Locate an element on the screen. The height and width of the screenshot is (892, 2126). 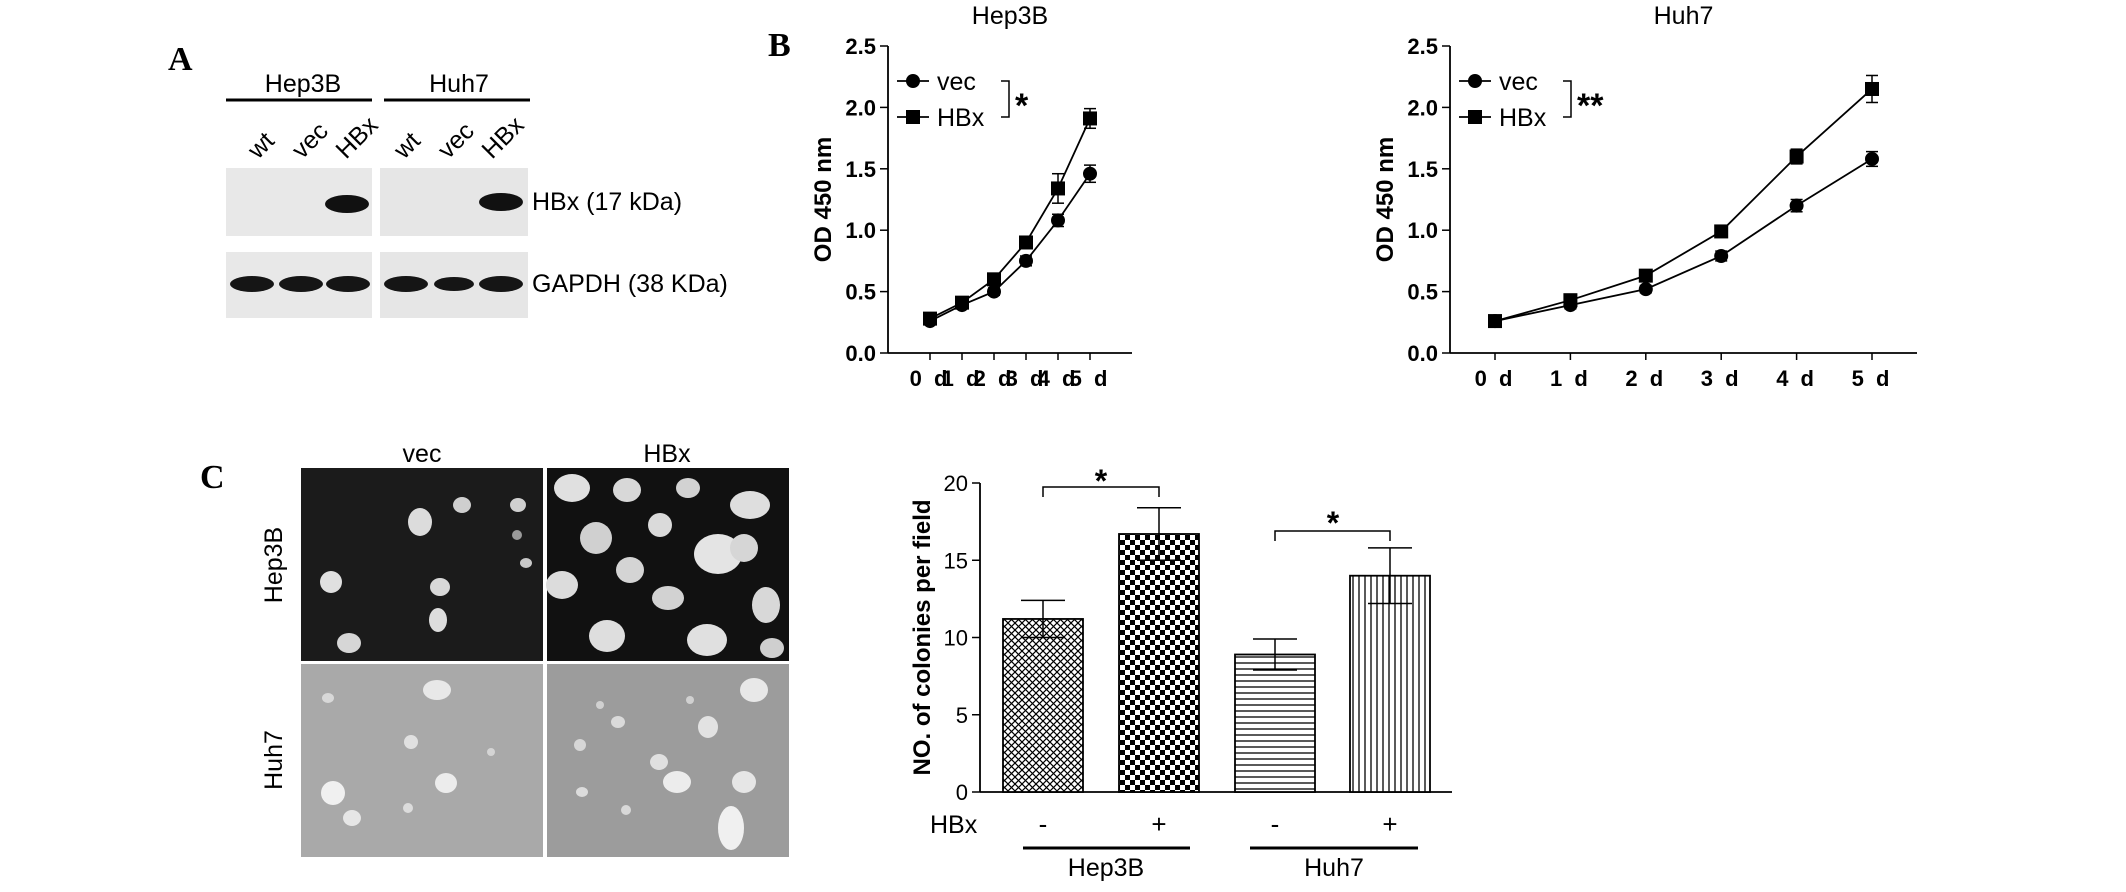
y-tick-label: 1.5 is located at coordinates (860, 169).